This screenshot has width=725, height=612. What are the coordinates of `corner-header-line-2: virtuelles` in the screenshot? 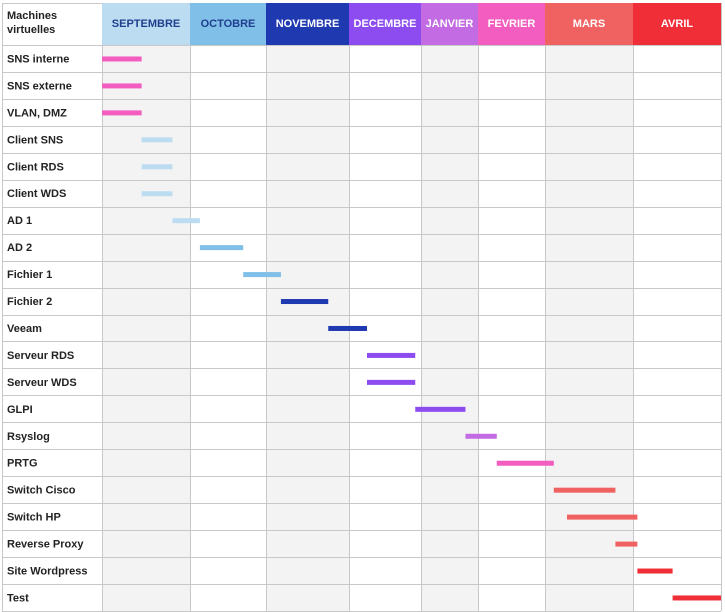 It's located at (31, 30).